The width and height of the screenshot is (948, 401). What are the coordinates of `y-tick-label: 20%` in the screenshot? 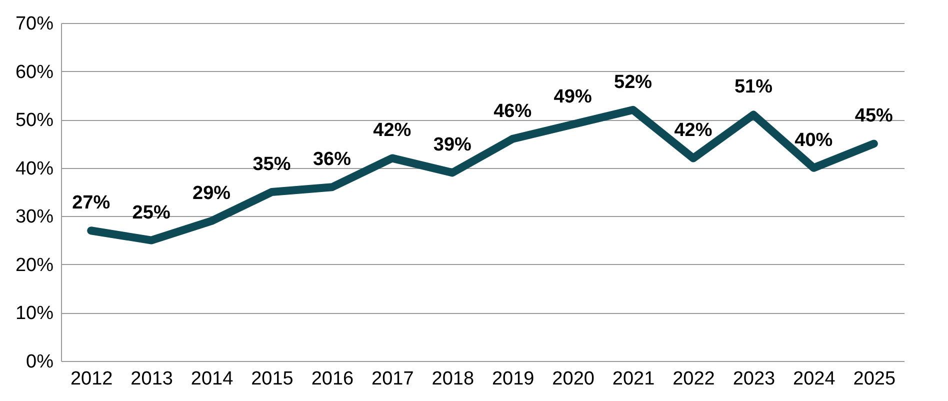 It's located at (34, 265).